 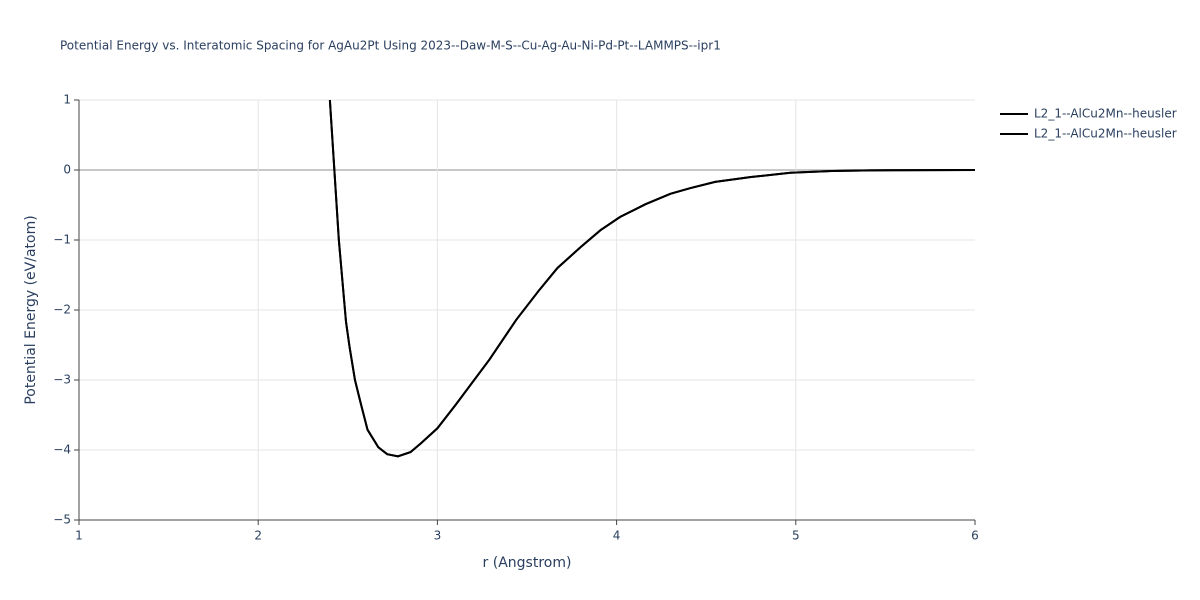 I want to click on y-tick-label: 0, so click(x=67, y=170).